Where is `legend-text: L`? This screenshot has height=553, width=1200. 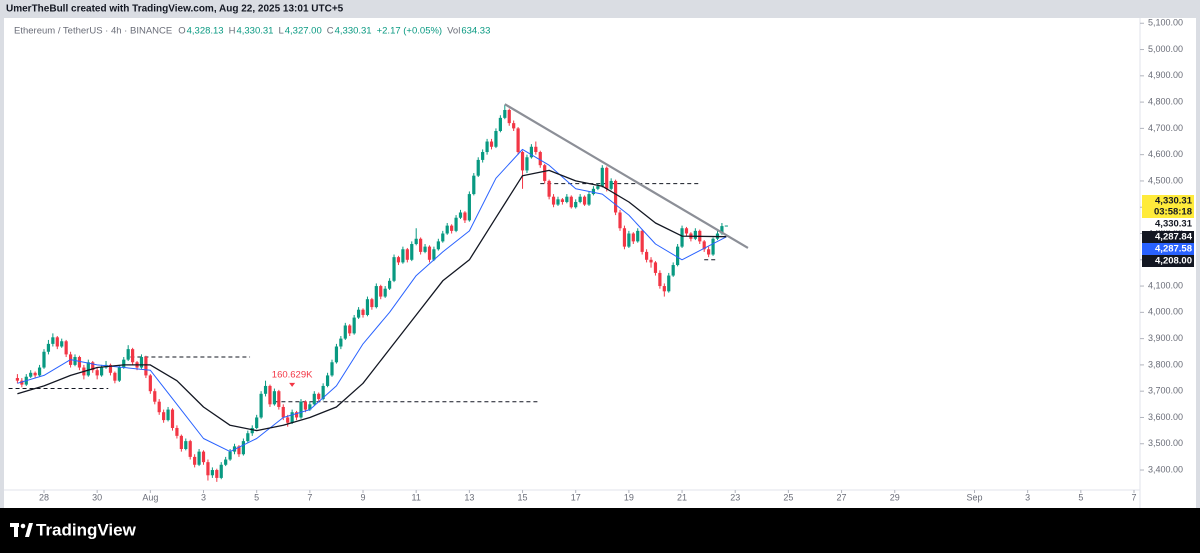 legend-text: L is located at coordinates (280, 31).